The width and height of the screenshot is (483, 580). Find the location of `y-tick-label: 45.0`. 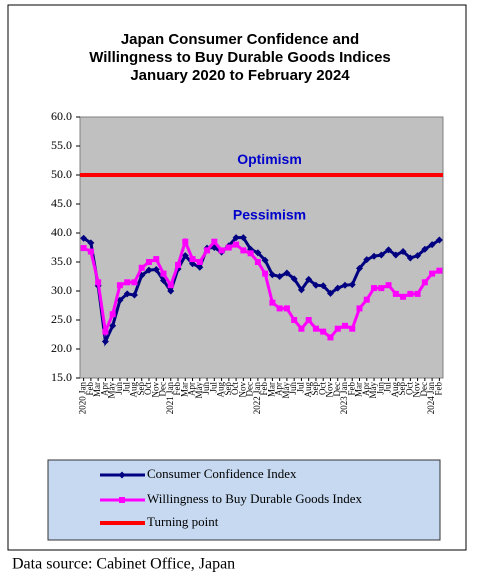

y-tick-label: 45.0 is located at coordinates (61, 203).